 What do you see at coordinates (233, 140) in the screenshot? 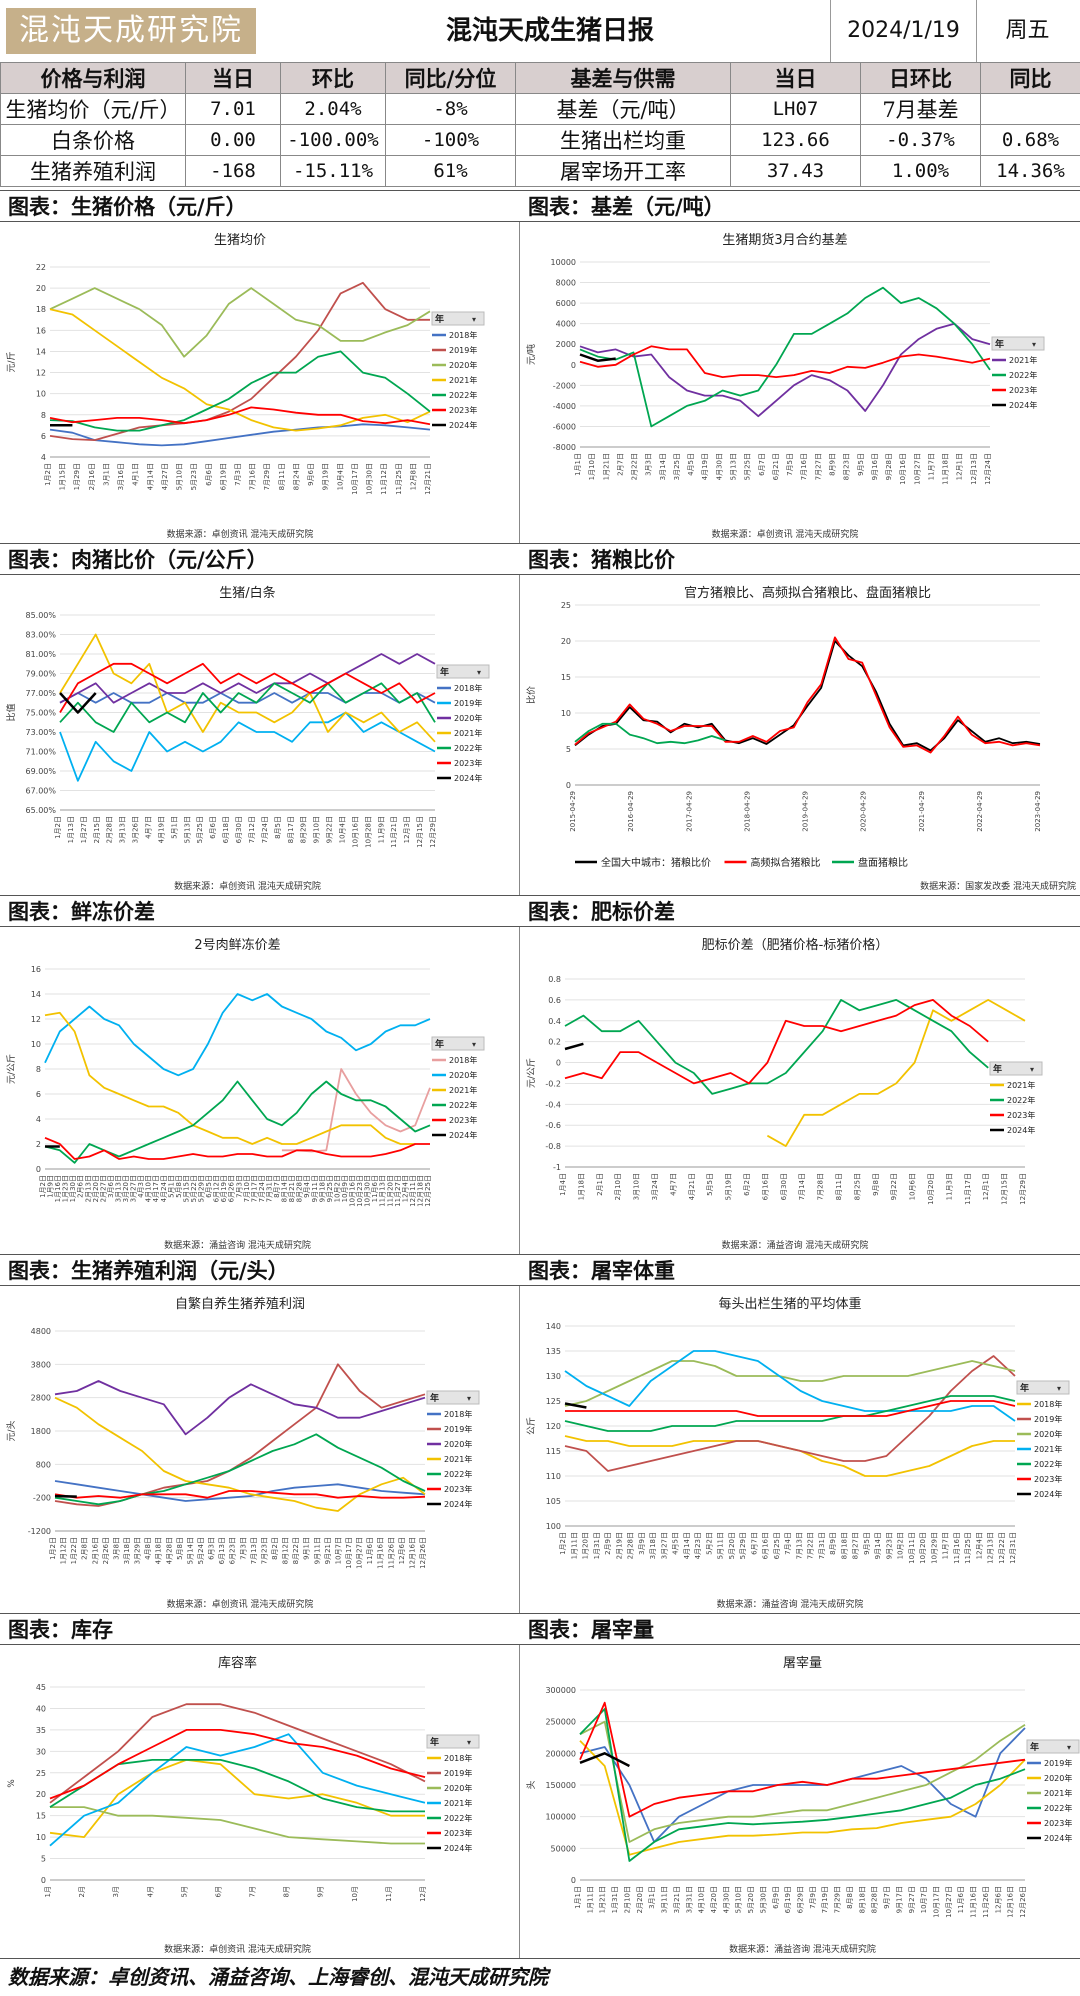
I see `summary-cell: 0.00` at bounding box center [233, 140].